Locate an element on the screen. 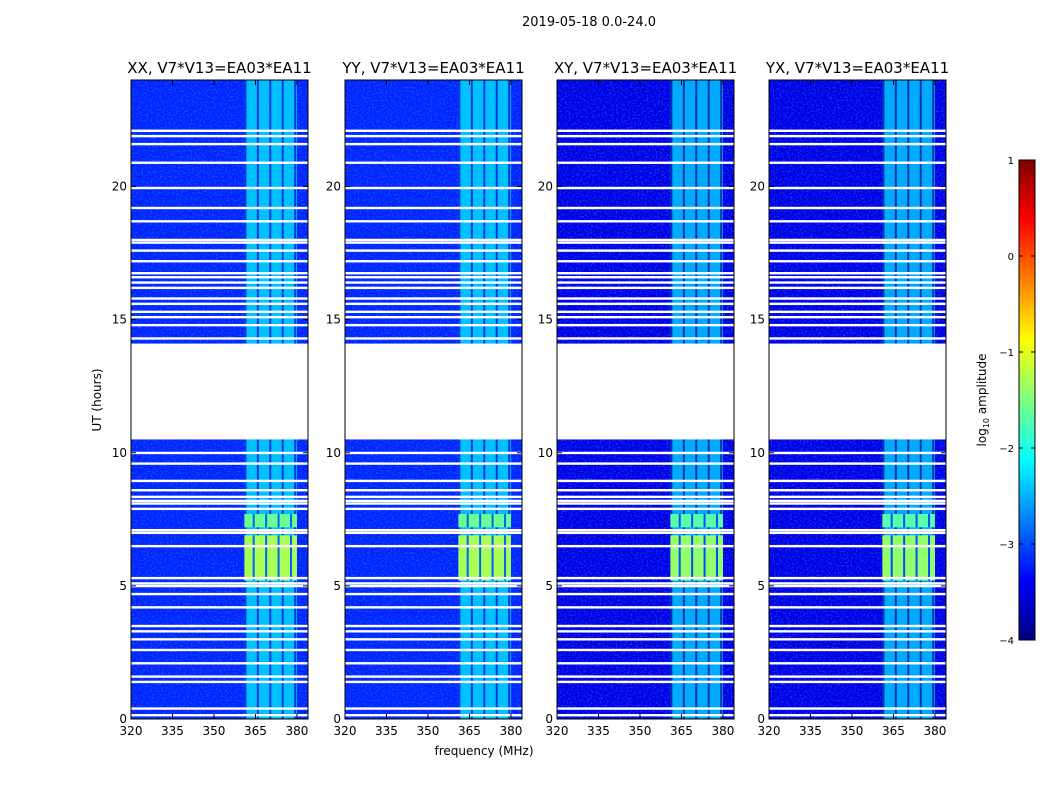 This screenshot has width=1050, height=800. y-tick-label: 0 is located at coordinates (123, 719).